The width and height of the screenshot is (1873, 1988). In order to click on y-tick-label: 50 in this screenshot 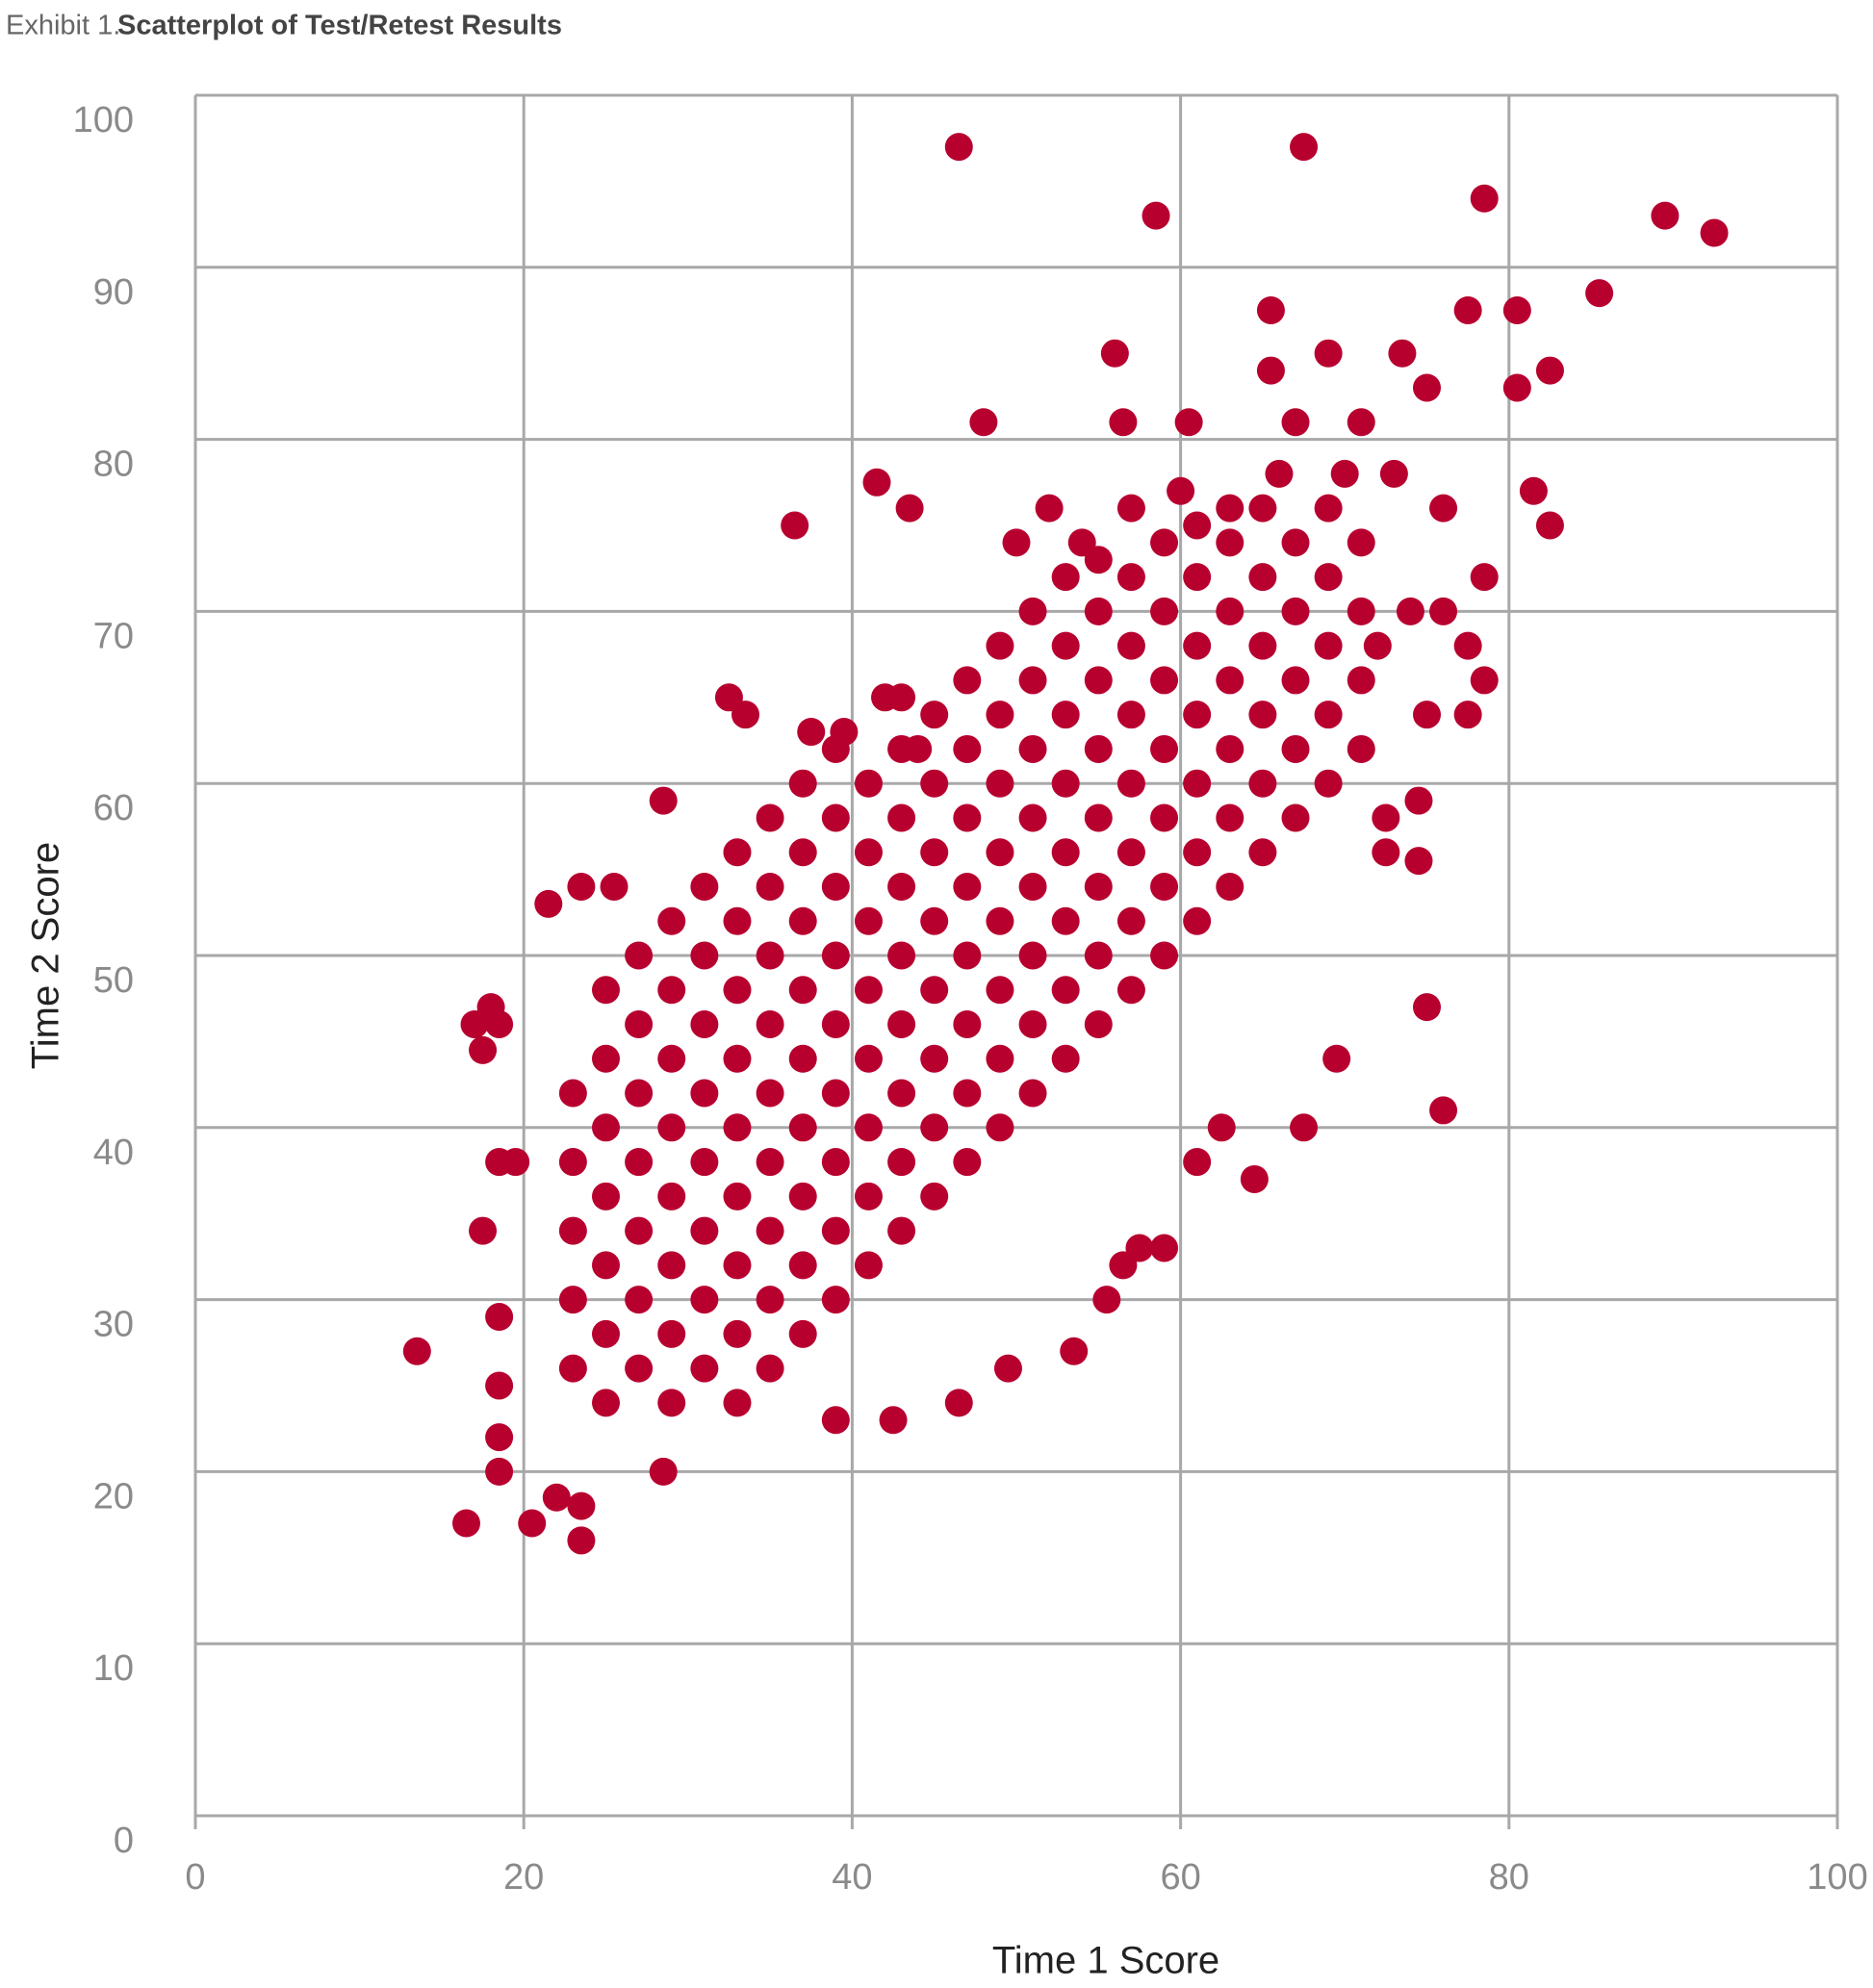, I will do `click(114, 980)`.